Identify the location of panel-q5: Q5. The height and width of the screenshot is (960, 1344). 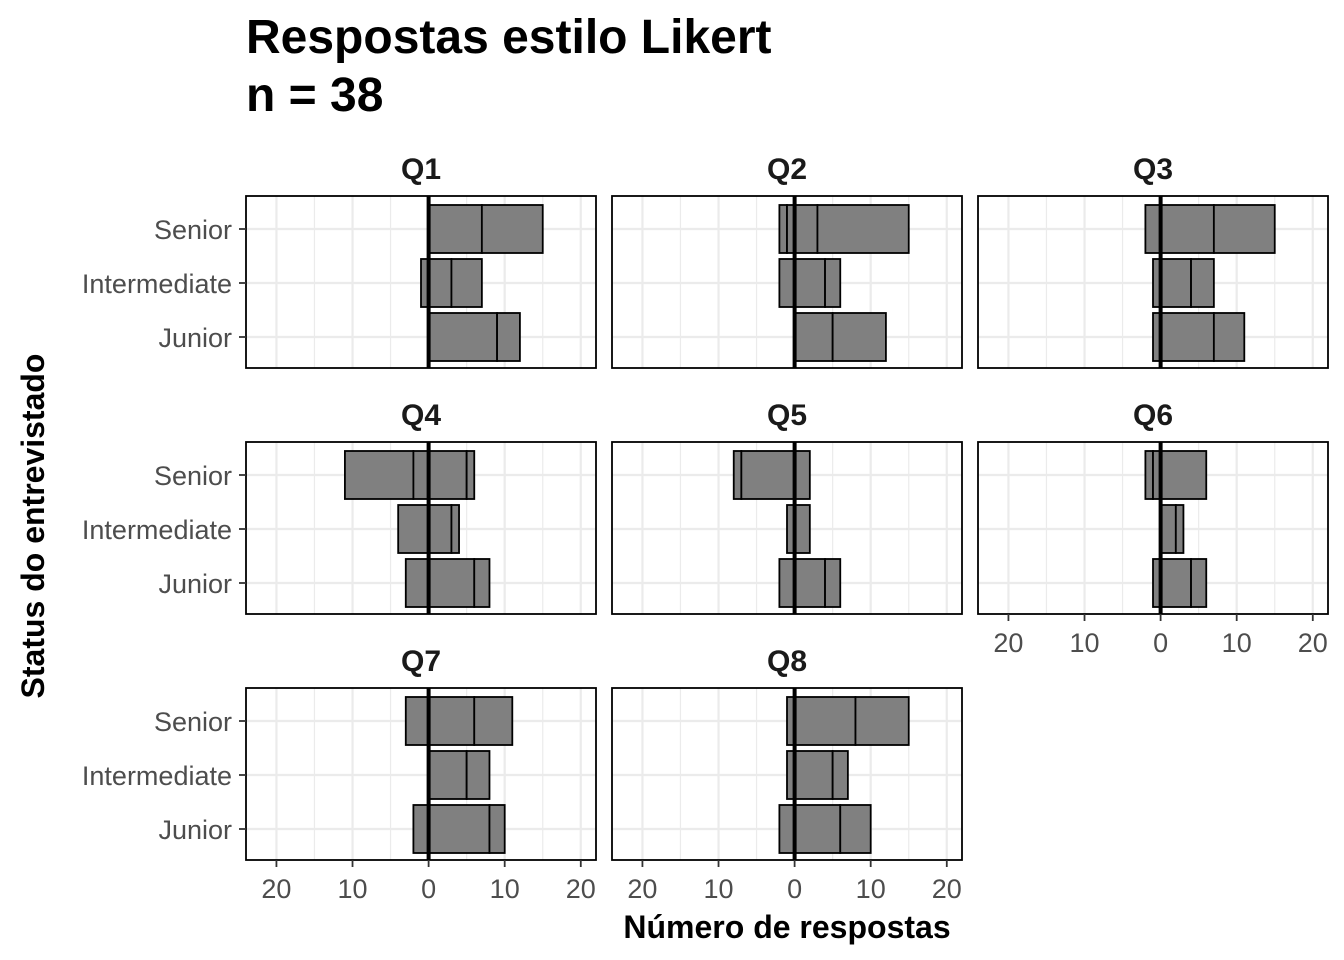
(787, 507).